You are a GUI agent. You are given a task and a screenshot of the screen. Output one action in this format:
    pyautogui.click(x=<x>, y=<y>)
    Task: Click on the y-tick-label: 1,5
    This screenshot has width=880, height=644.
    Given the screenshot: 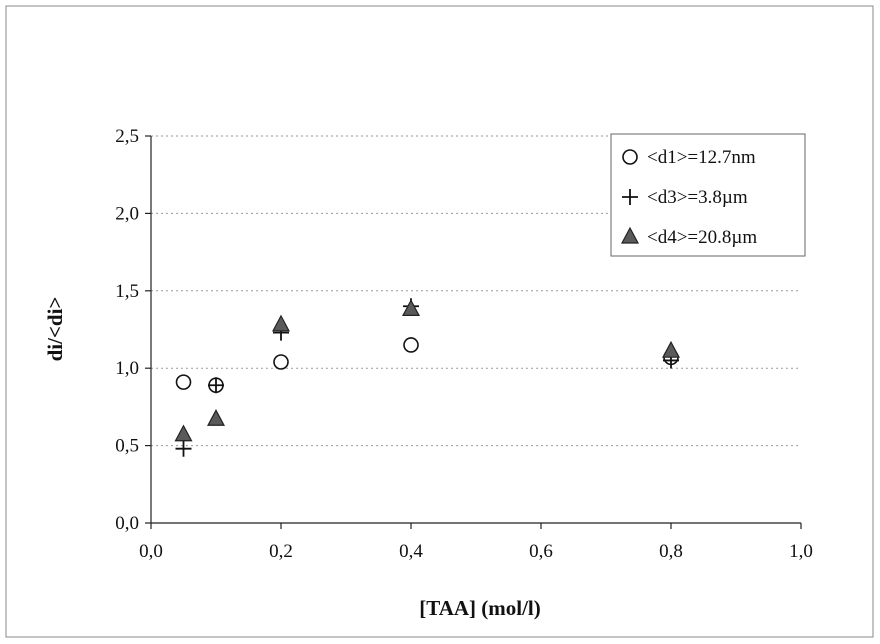 What is the action you would take?
    pyautogui.click(x=127, y=291)
    